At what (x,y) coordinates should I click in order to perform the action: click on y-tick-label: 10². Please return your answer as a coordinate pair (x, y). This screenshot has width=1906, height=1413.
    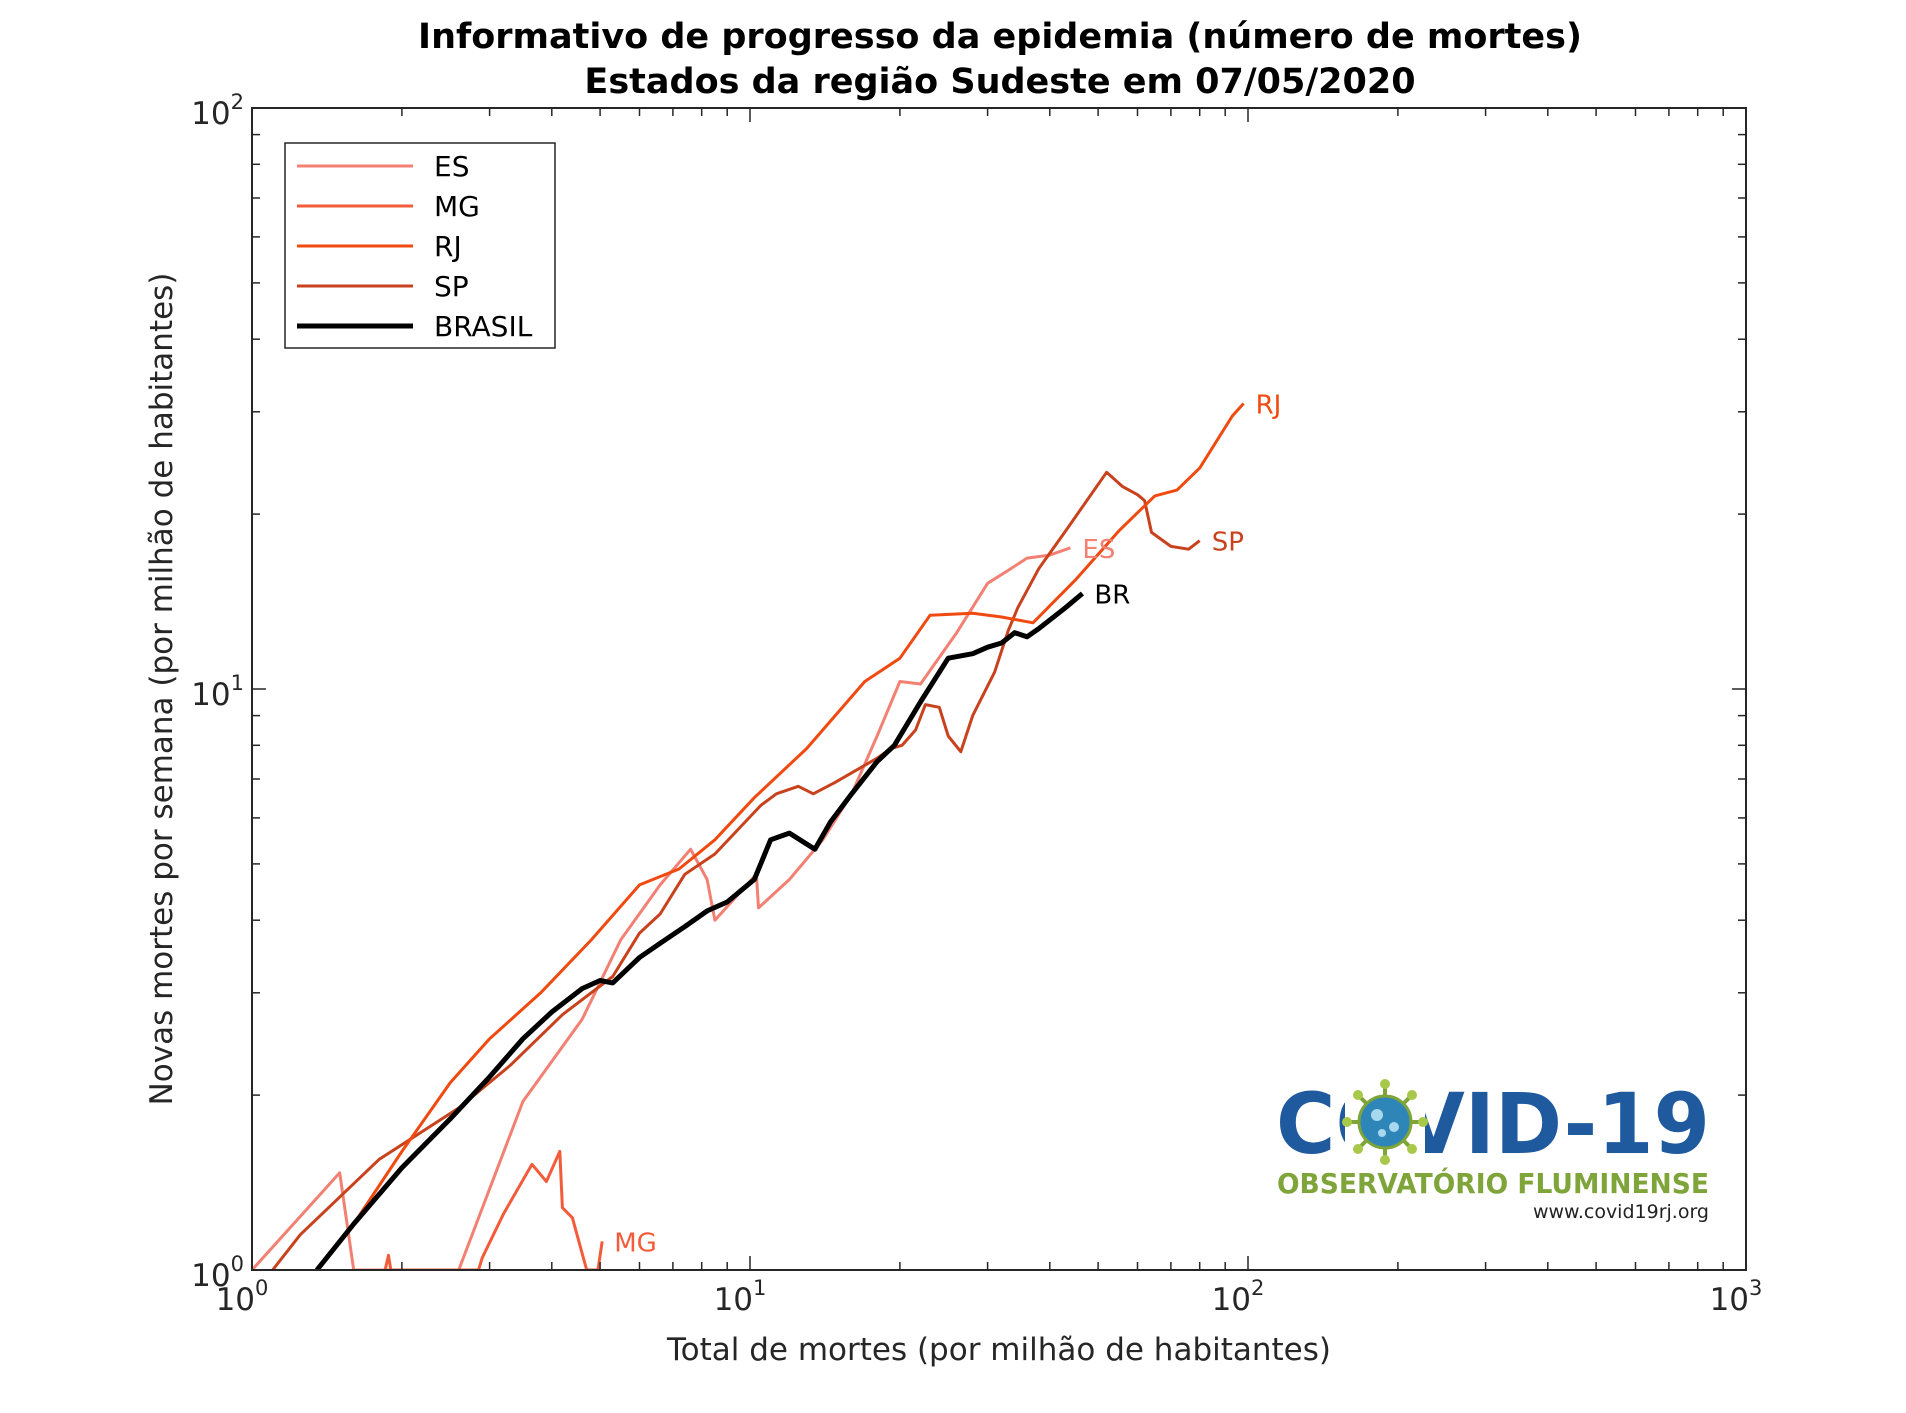
    Looking at the image, I should click on (217, 111).